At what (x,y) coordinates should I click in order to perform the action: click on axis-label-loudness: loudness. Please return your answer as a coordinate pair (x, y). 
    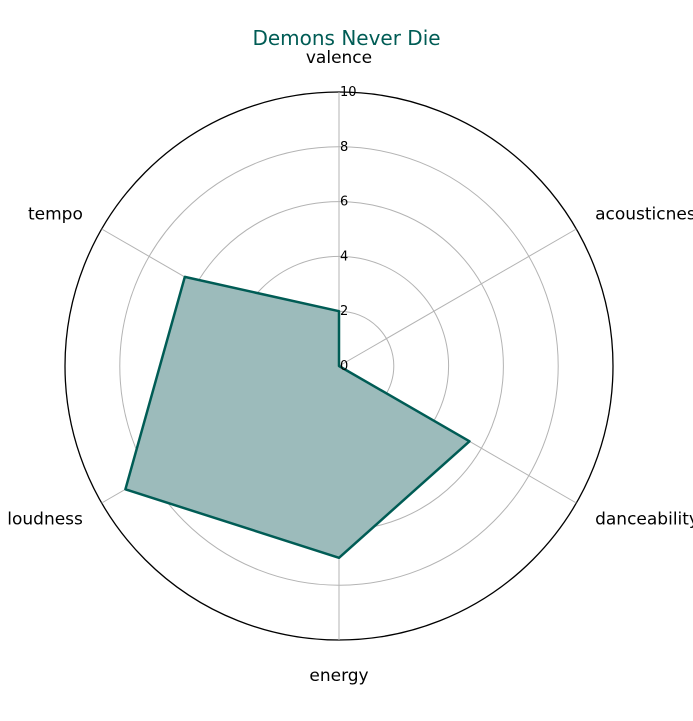
    Looking at the image, I should click on (45, 520).